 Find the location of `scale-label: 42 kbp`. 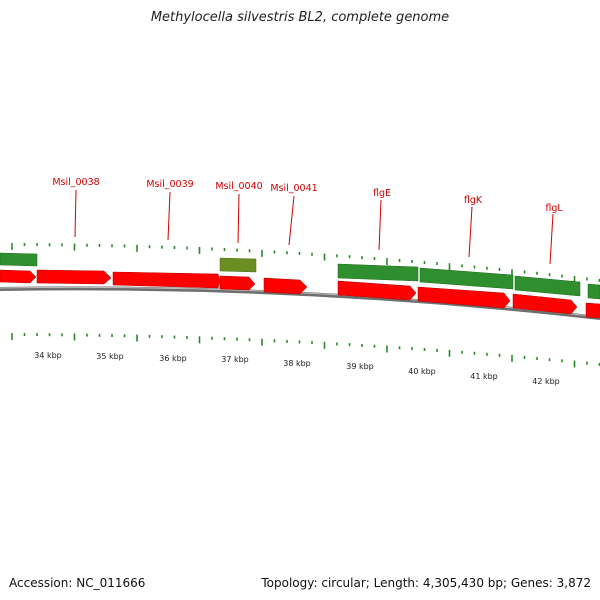

scale-label: 42 kbp is located at coordinates (546, 381).